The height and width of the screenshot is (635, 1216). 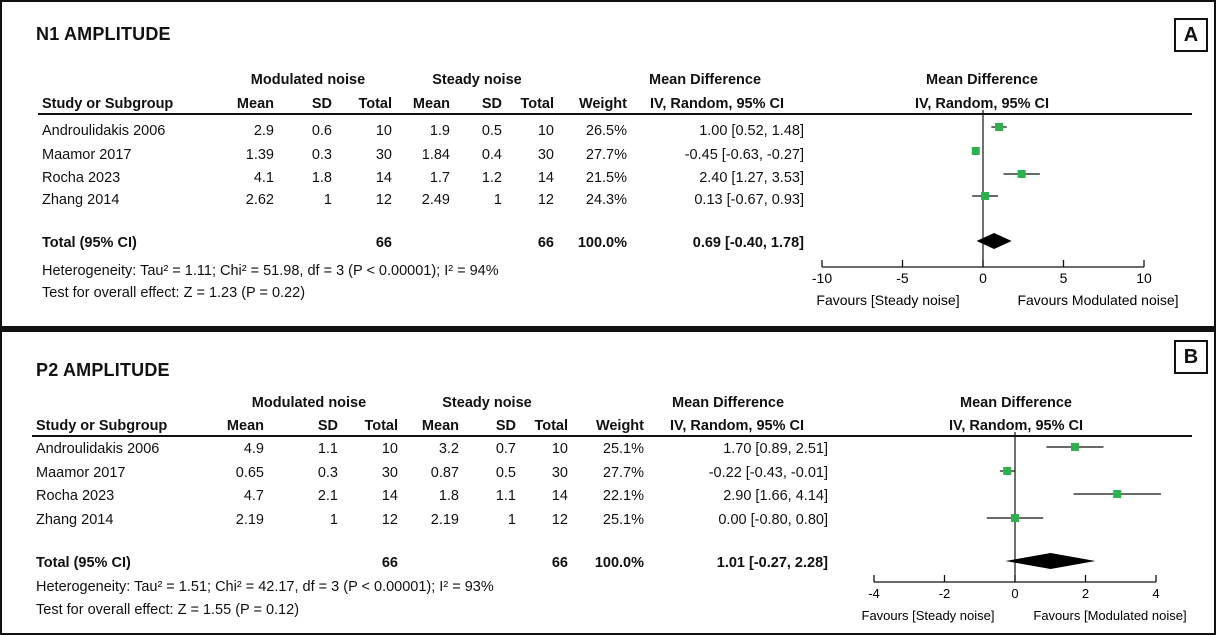 What do you see at coordinates (383, 200) in the screenshot?
I see `total1: 12` at bounding box center [383, 200].